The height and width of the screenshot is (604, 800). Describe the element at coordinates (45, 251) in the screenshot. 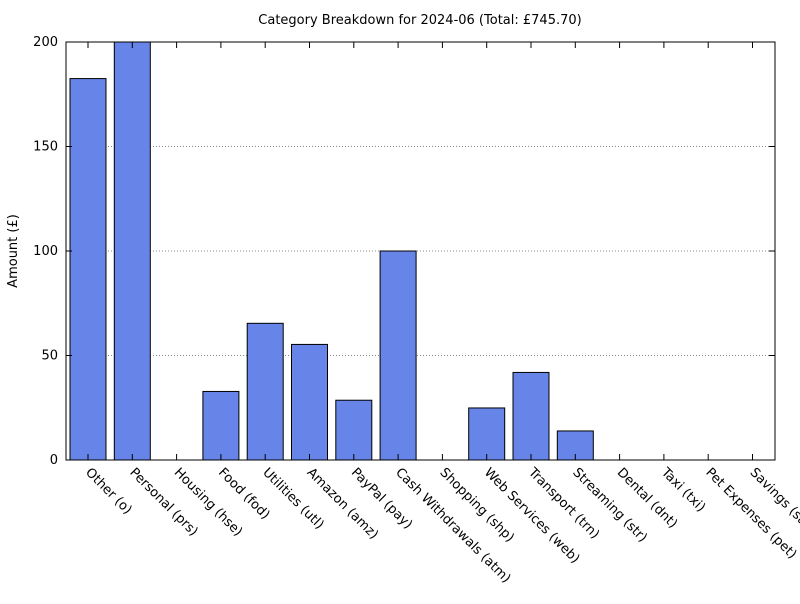

I see `y-tick-label: 100` at that location.